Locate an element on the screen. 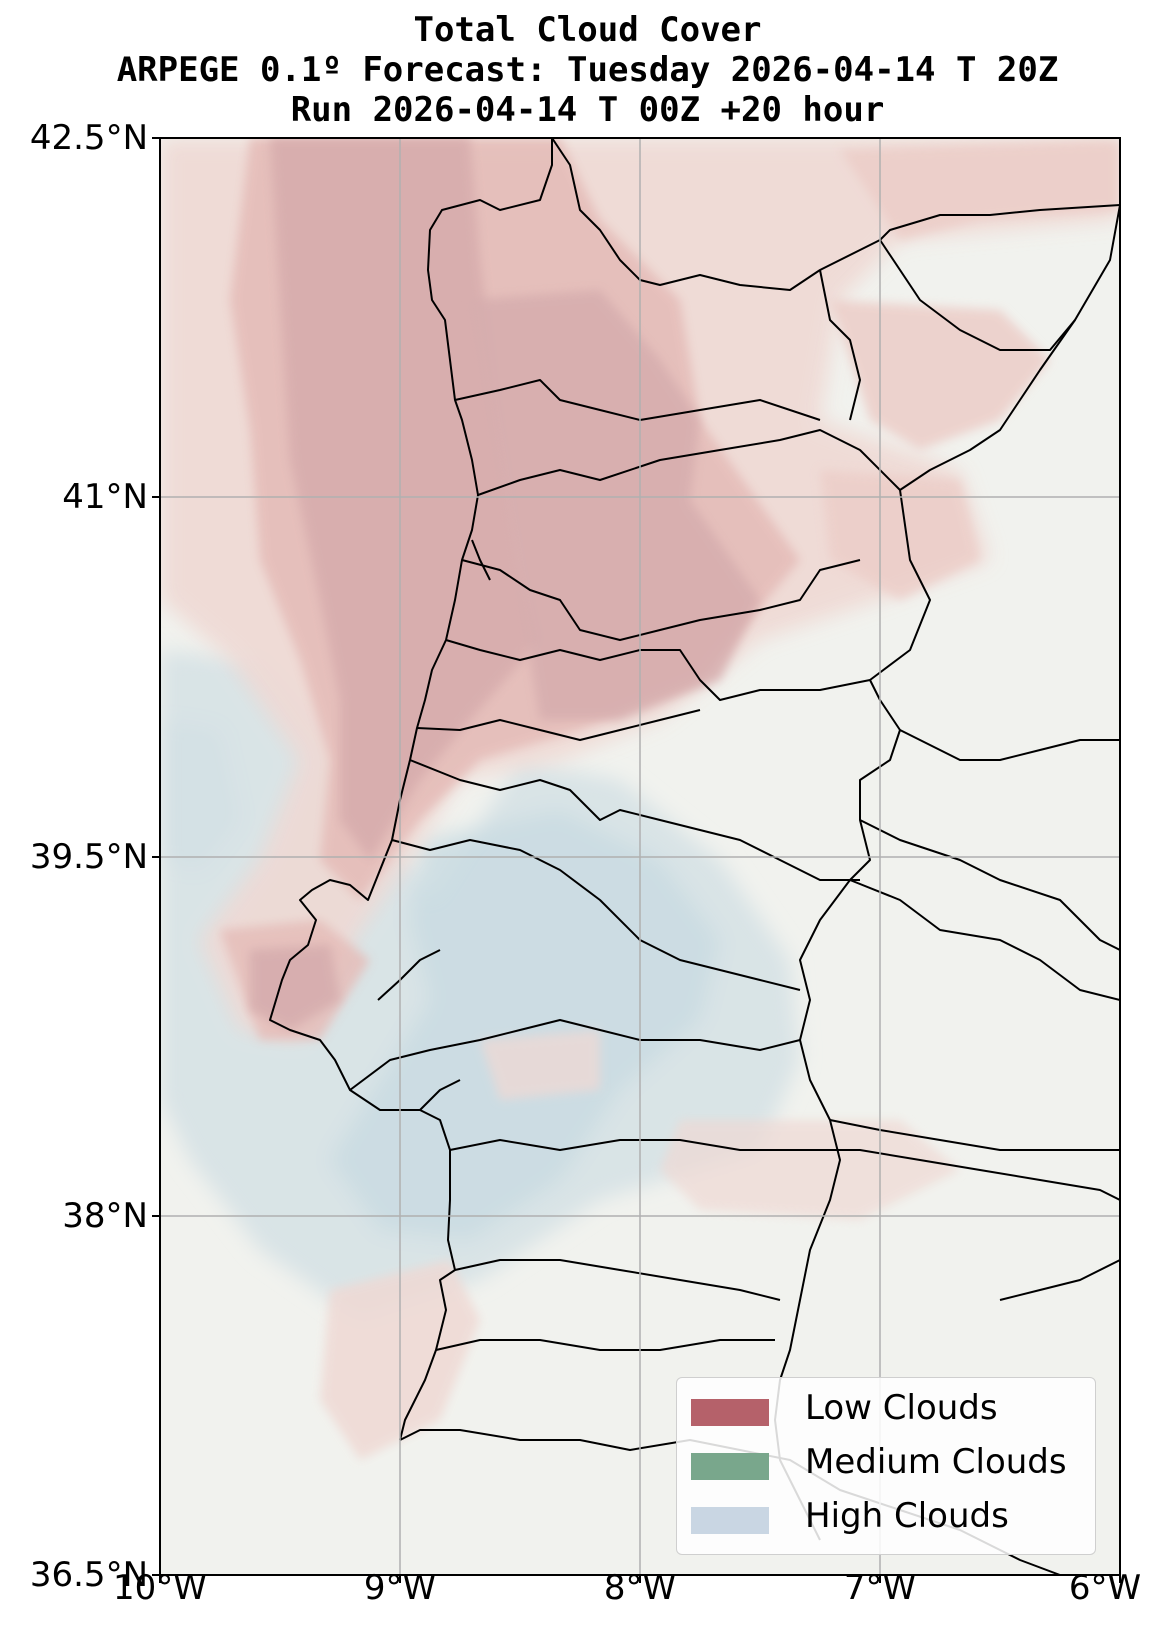 This screenshot has width=1175, height=1644. spain-south is located at coordinates (1059, 1280).